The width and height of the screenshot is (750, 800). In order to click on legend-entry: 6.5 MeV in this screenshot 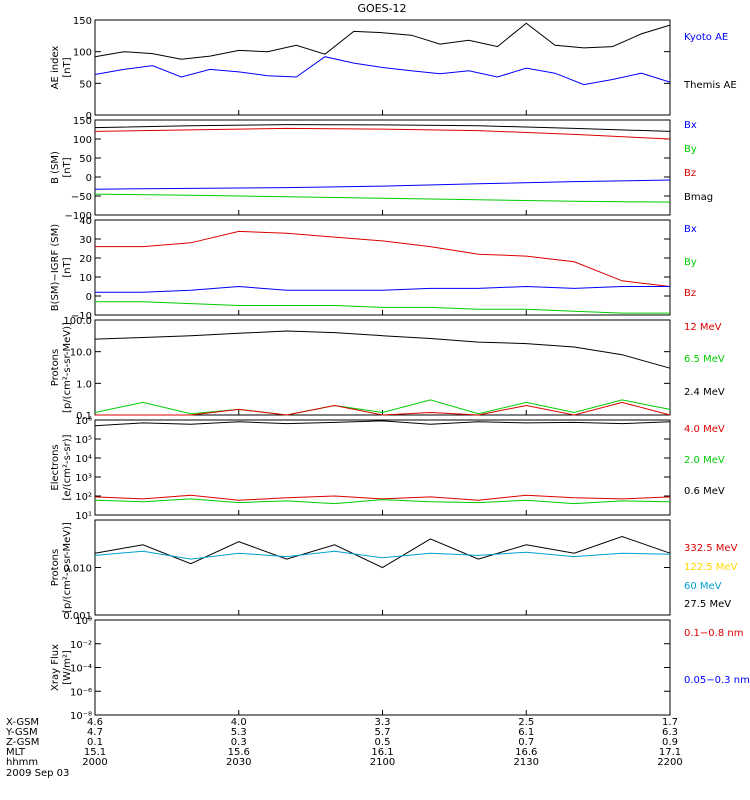, I will do `click(704, 359)`.